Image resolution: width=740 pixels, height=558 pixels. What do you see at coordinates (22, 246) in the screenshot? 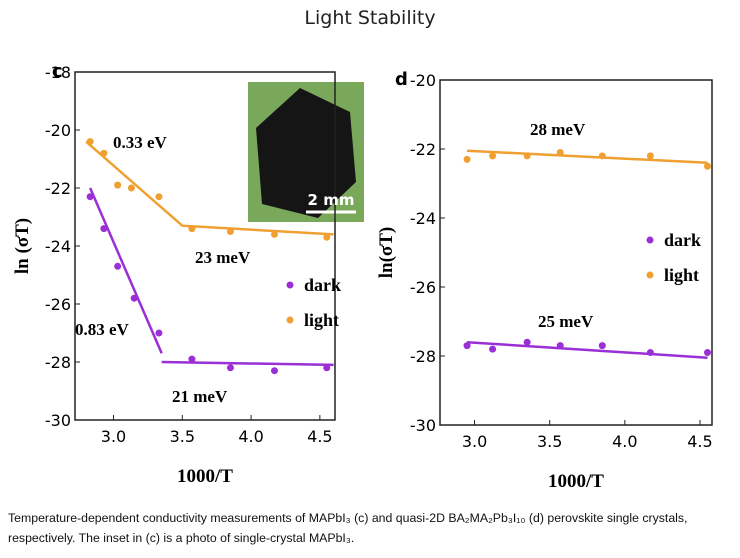
I see `y-axis-label: ln (σT)` at bounding box center [22, 246].